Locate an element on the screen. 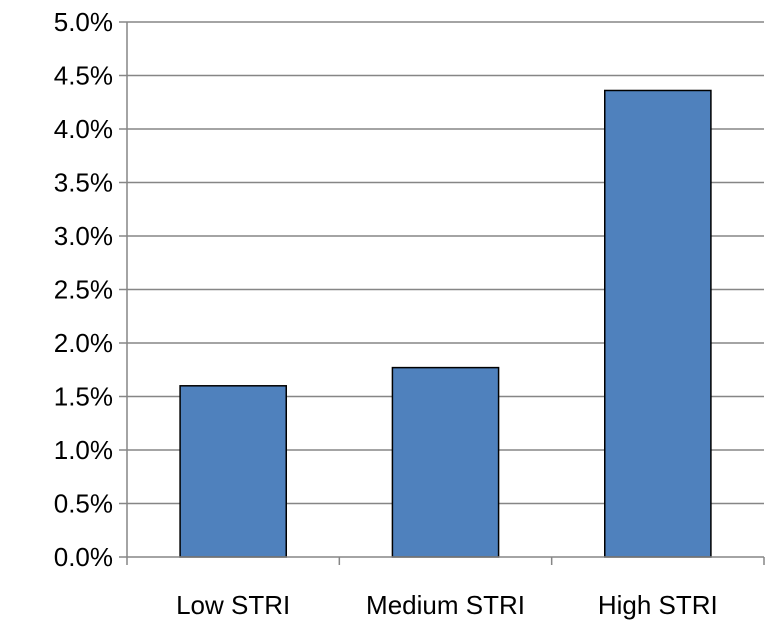 The image size is (769, 623). x-category-label: Low STRI is located at coordinates (233, 605).